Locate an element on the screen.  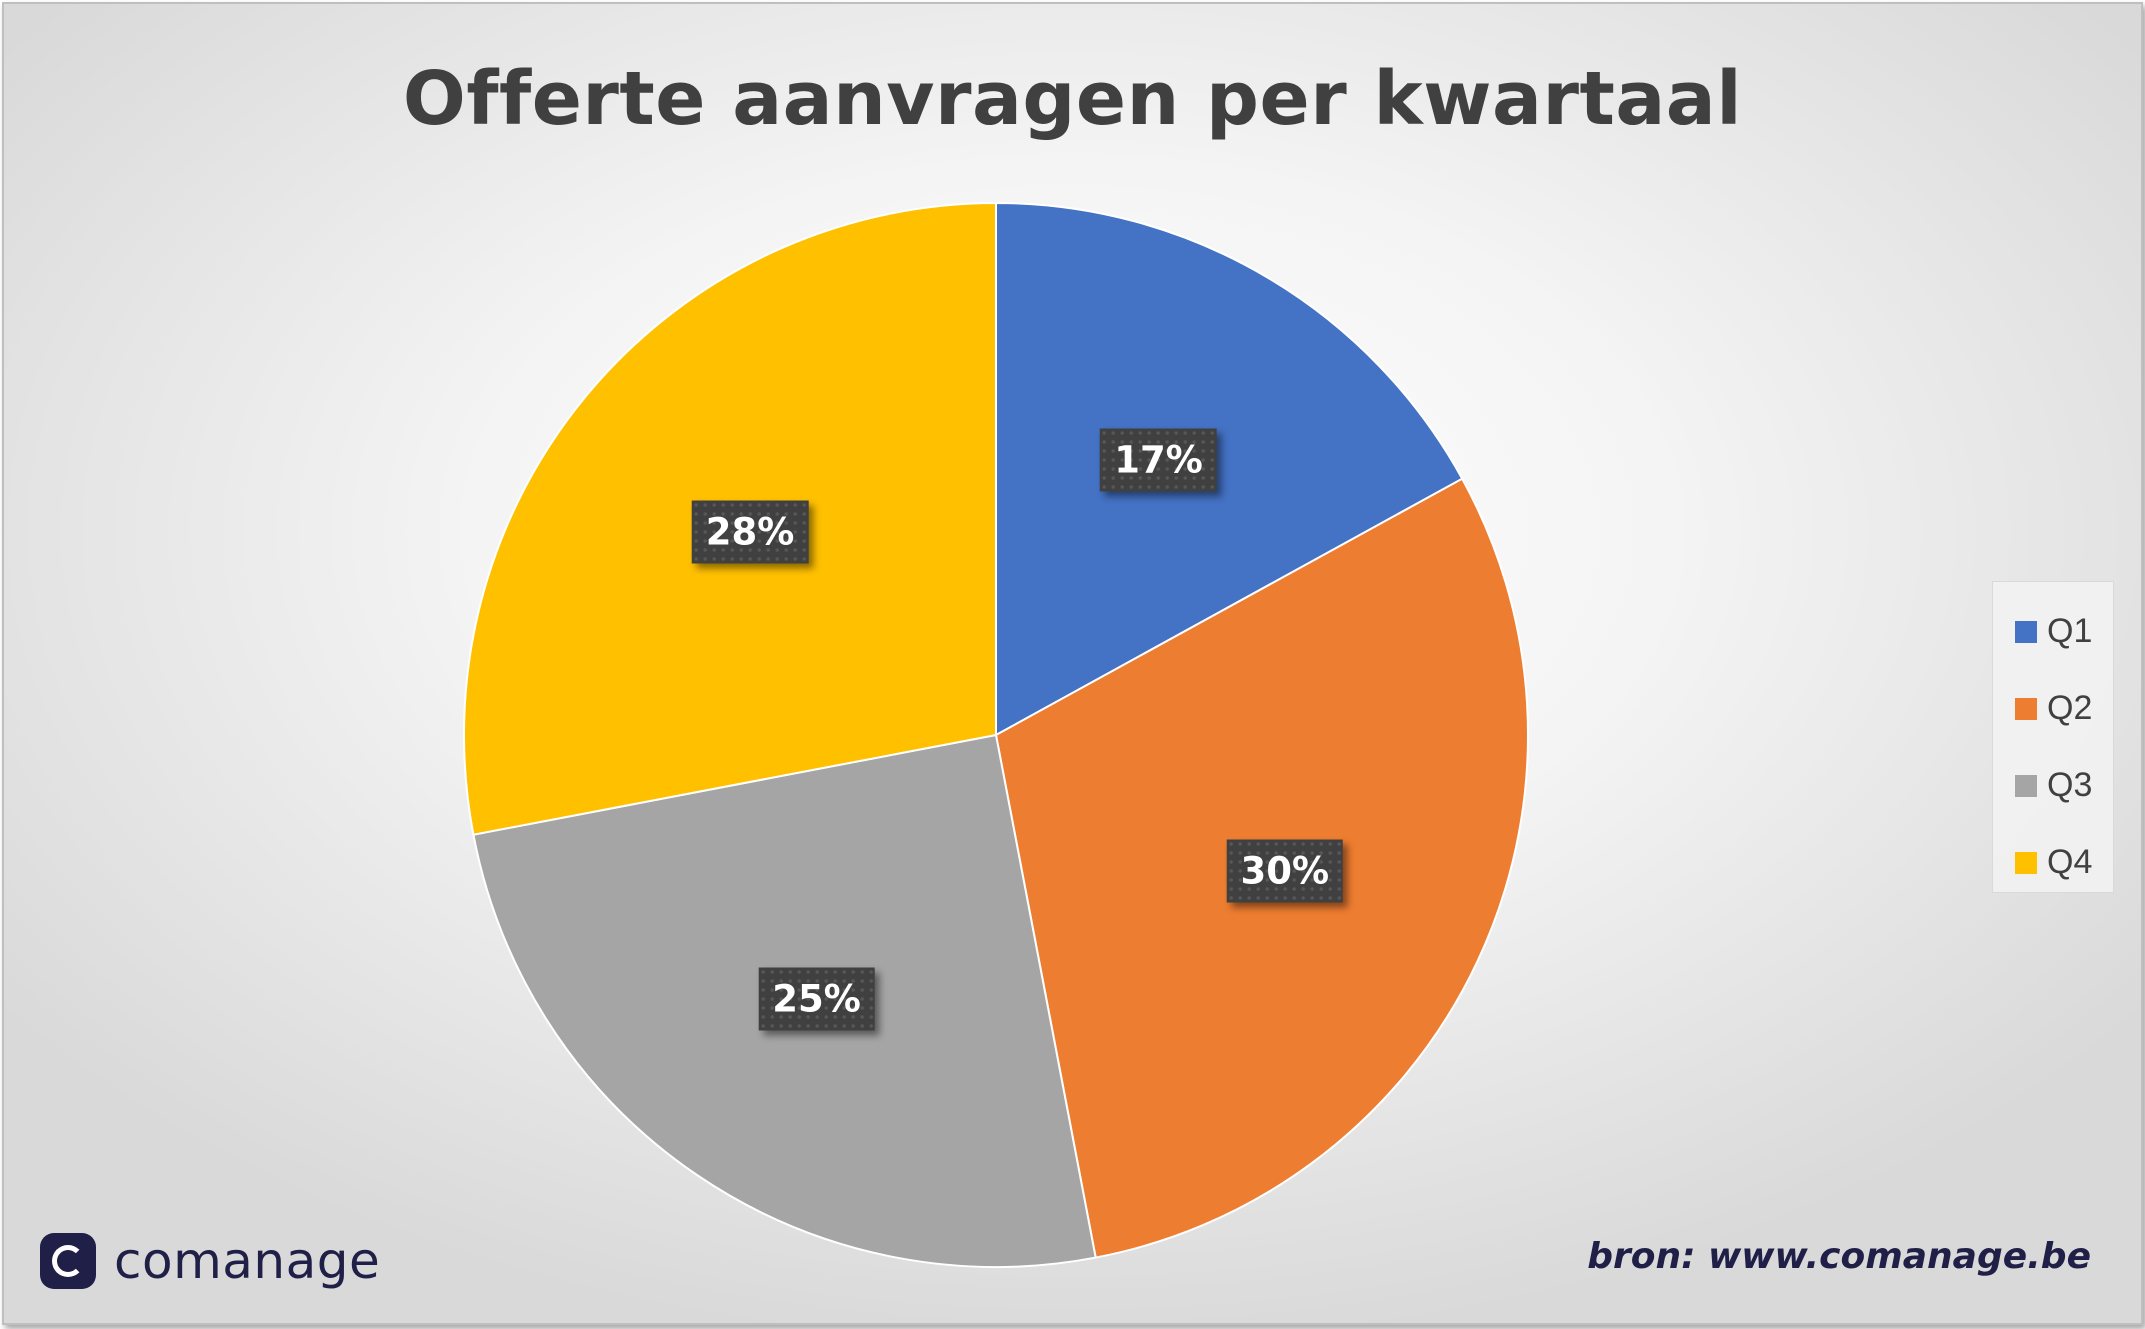
legend-label: Q1 is located at coordinates (2070, 631).